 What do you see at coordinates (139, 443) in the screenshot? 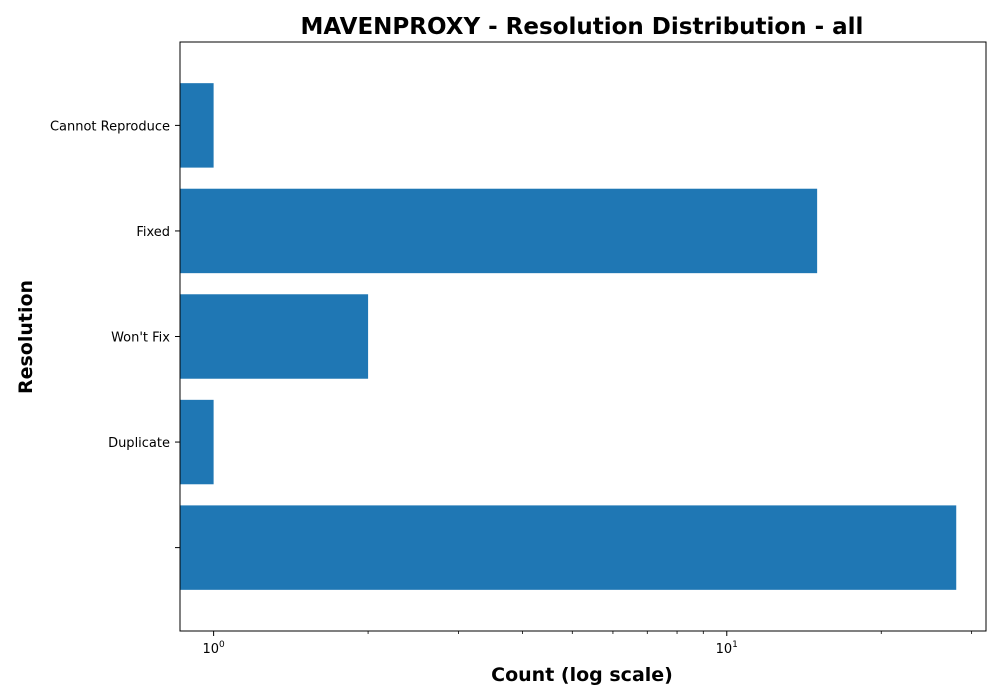
I see `y-tick-label-1: Duplicate` at bounding box center [139, 443].